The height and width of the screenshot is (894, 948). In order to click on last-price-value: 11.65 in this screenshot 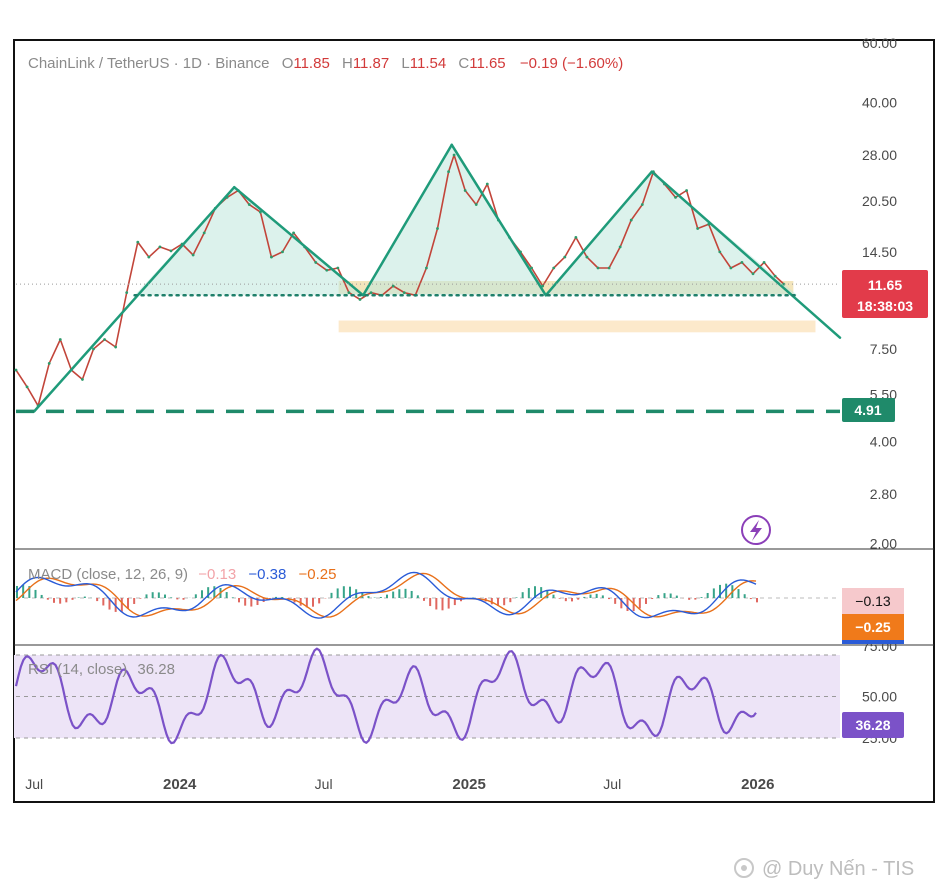, I will do `click(885, 285)`.